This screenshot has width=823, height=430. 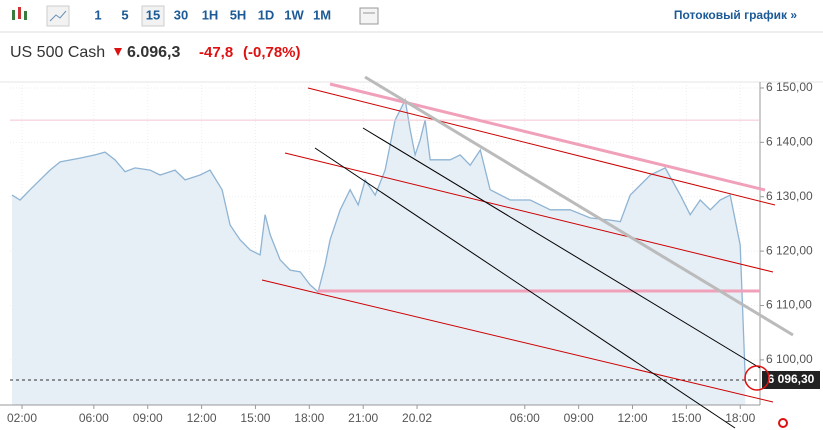 What do you see at coordinates (322, 14) in the screenshot?
I see `interval-button: 1M` at bounding box center [322, 14].